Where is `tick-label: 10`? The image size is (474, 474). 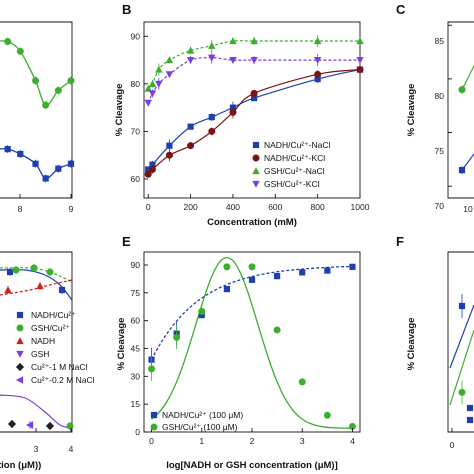 tick-label: 10 is located at coordinates (468, 209).